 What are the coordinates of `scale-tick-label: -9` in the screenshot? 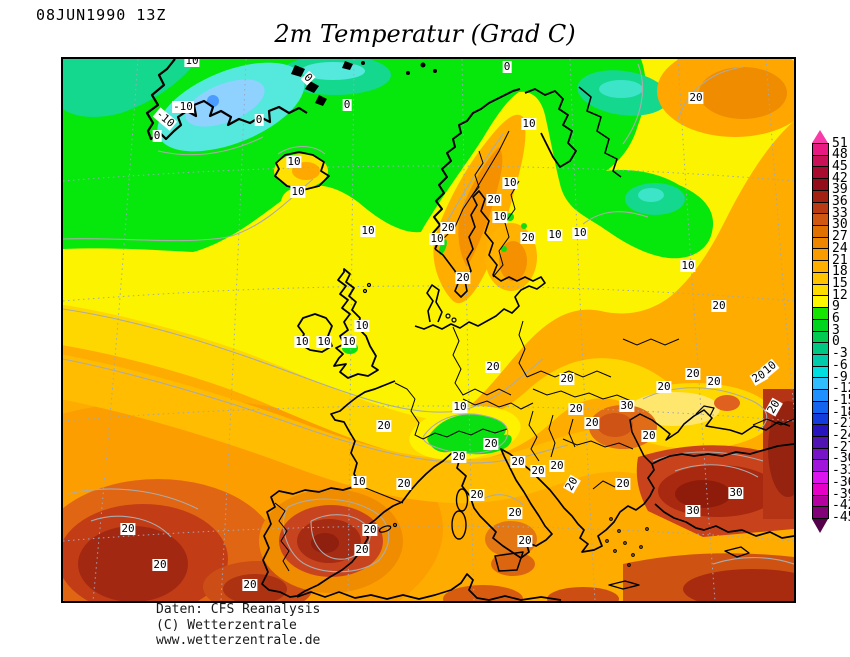 It's located at (840, 377).